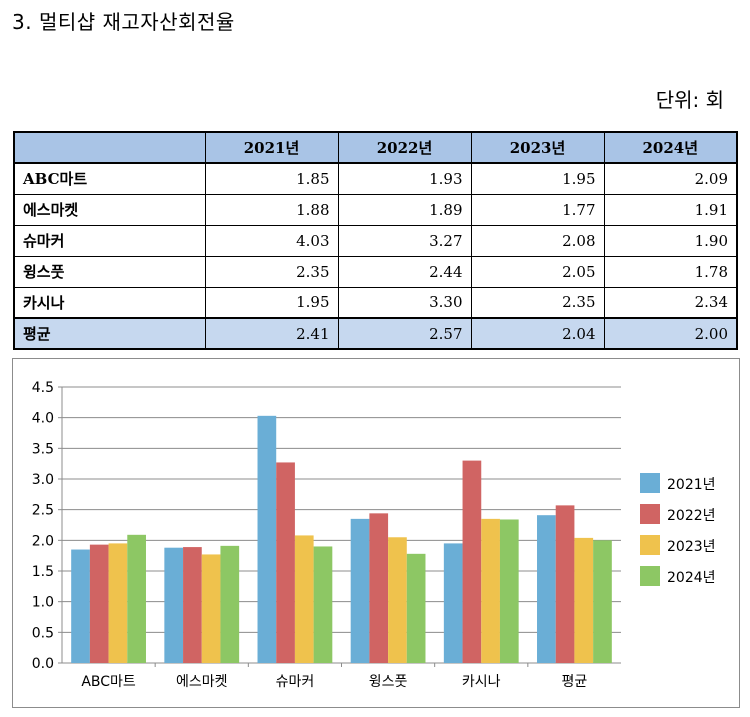 This screenshot has height=717, width=750. I want to click on row-label: 카시나, so click(109, 302).